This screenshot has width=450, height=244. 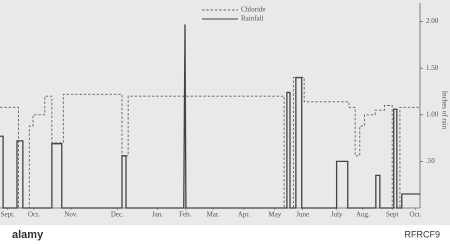 I want to click on watermark-id: RFRCF9, so click(x=423, y=234).